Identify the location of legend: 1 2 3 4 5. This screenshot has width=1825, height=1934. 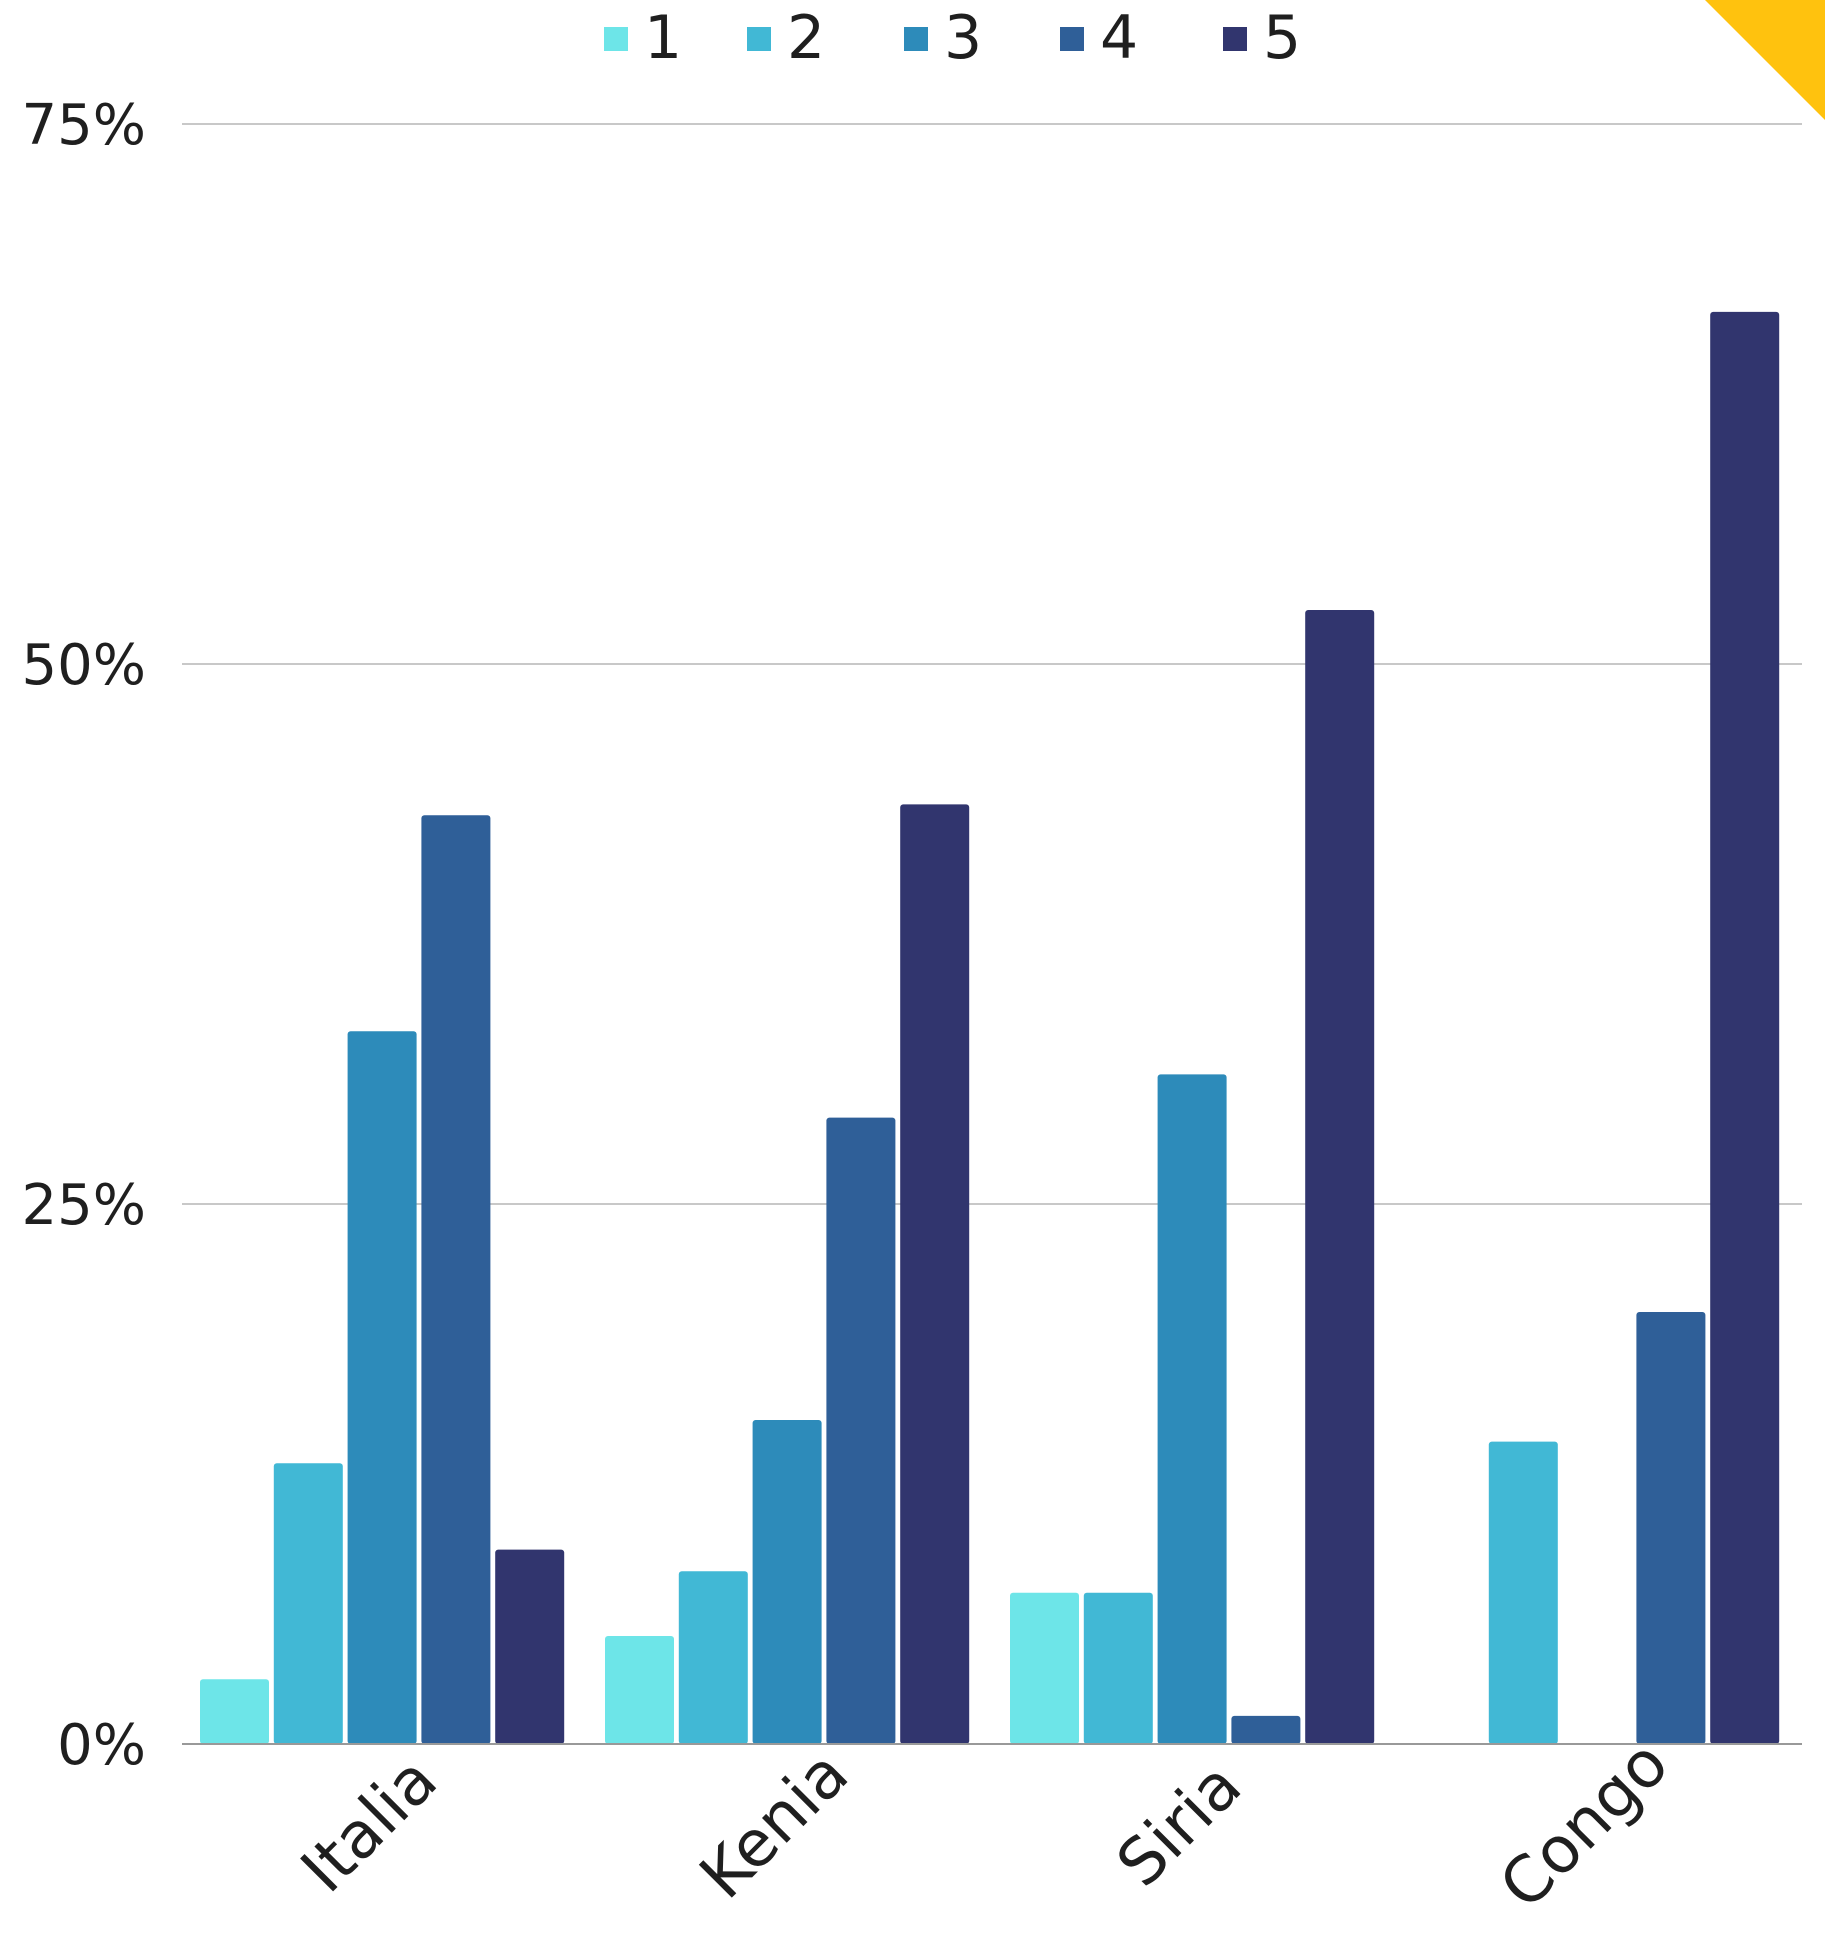
(952, 38).